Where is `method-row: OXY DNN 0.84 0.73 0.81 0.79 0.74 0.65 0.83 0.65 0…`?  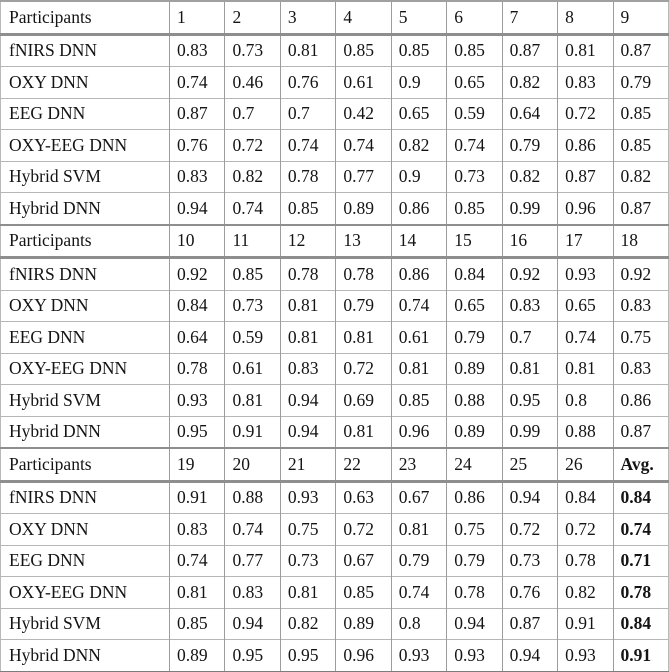 method-row: OXY DNN 0.84 0.73 0.81 0.79 0.74 0.65 0.83 0.65 0… is located at coordinates (334, 305).